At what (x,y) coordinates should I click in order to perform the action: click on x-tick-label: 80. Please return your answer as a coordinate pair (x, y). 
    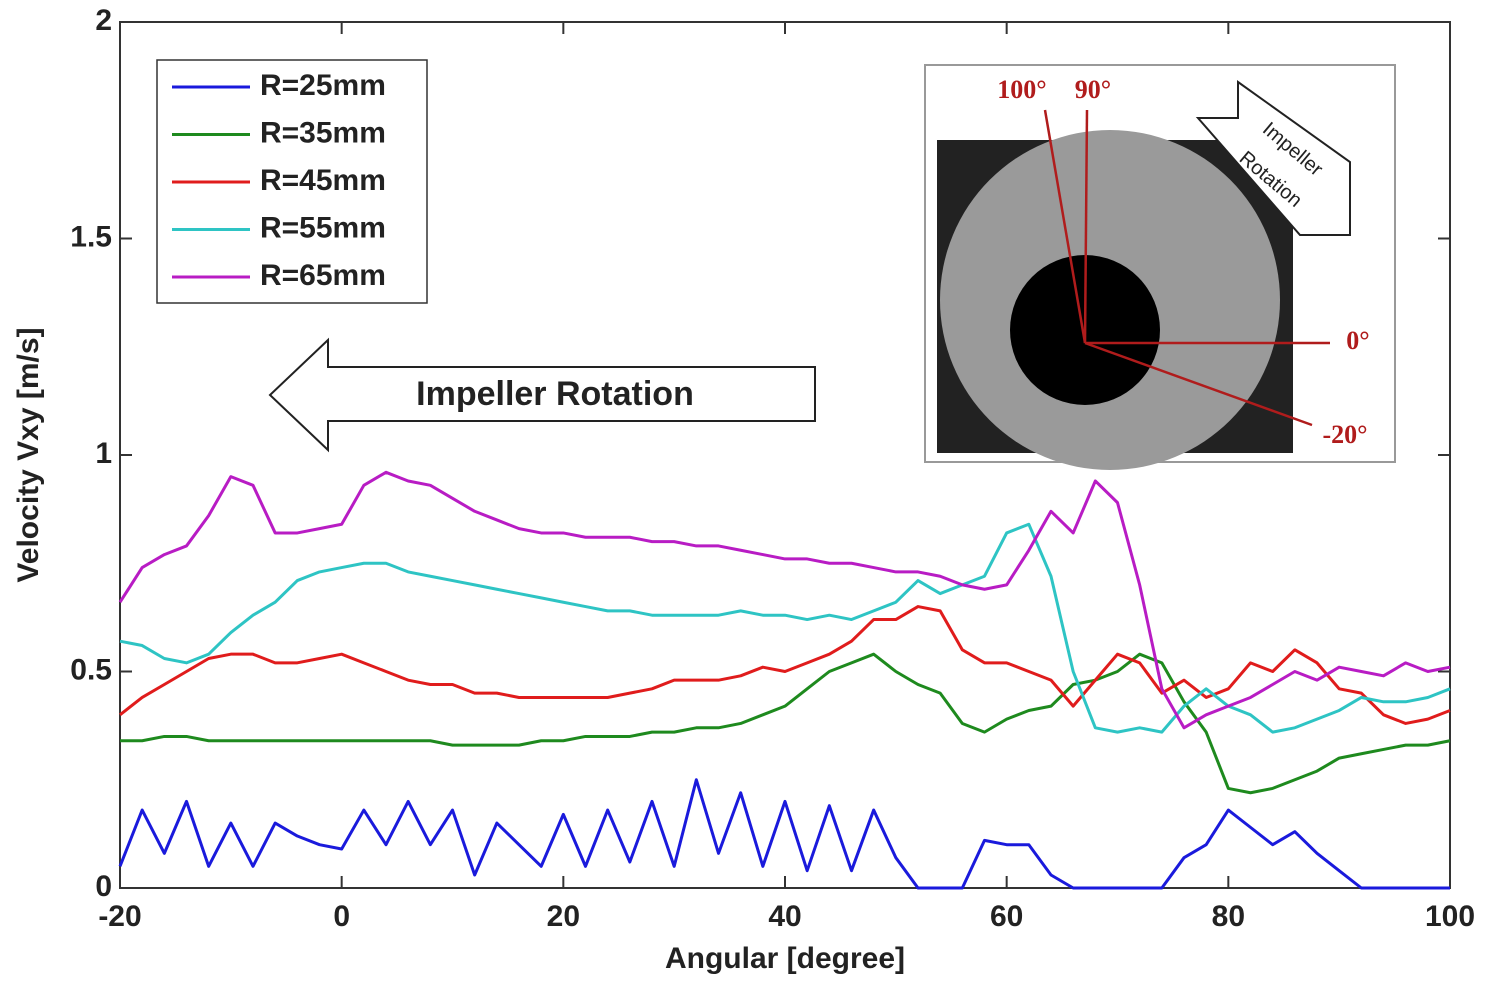
    Looking at the image, I should click on (1228, 916).